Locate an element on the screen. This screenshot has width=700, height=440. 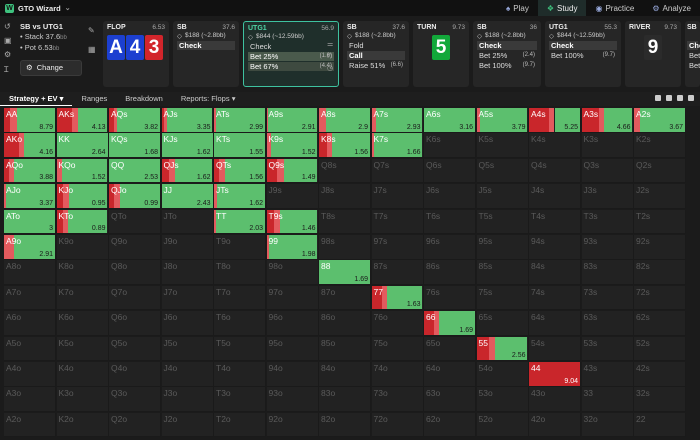
hand-cell: Q9s 1.49 is located at coordinates (292, 171).